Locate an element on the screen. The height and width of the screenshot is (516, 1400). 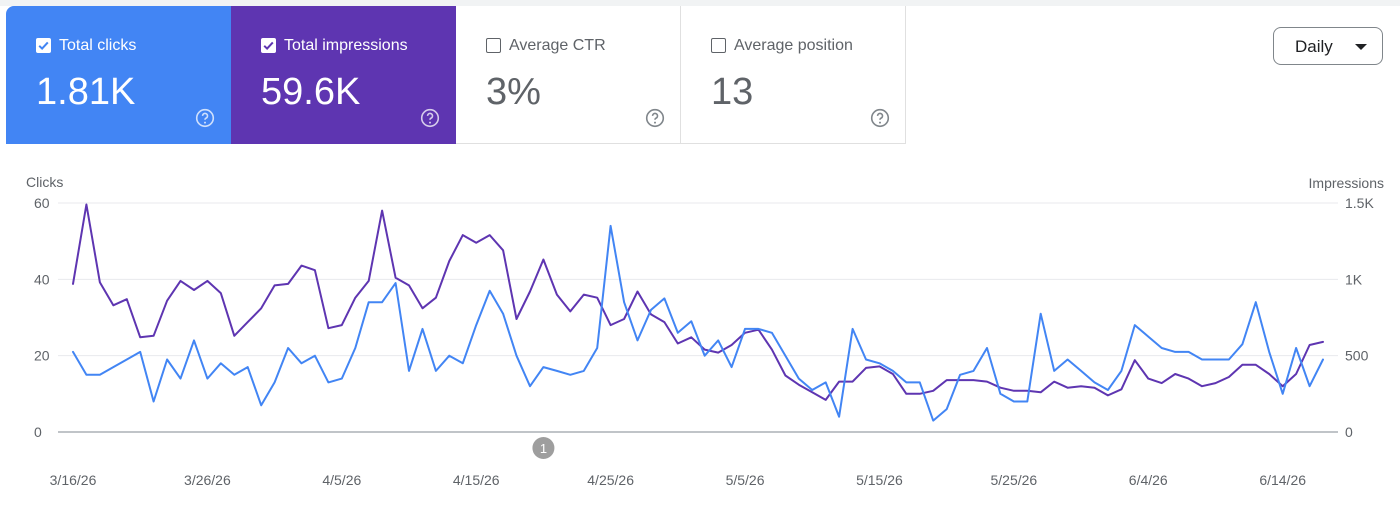
caret-down-icon is located at coordinates (1361, 47).